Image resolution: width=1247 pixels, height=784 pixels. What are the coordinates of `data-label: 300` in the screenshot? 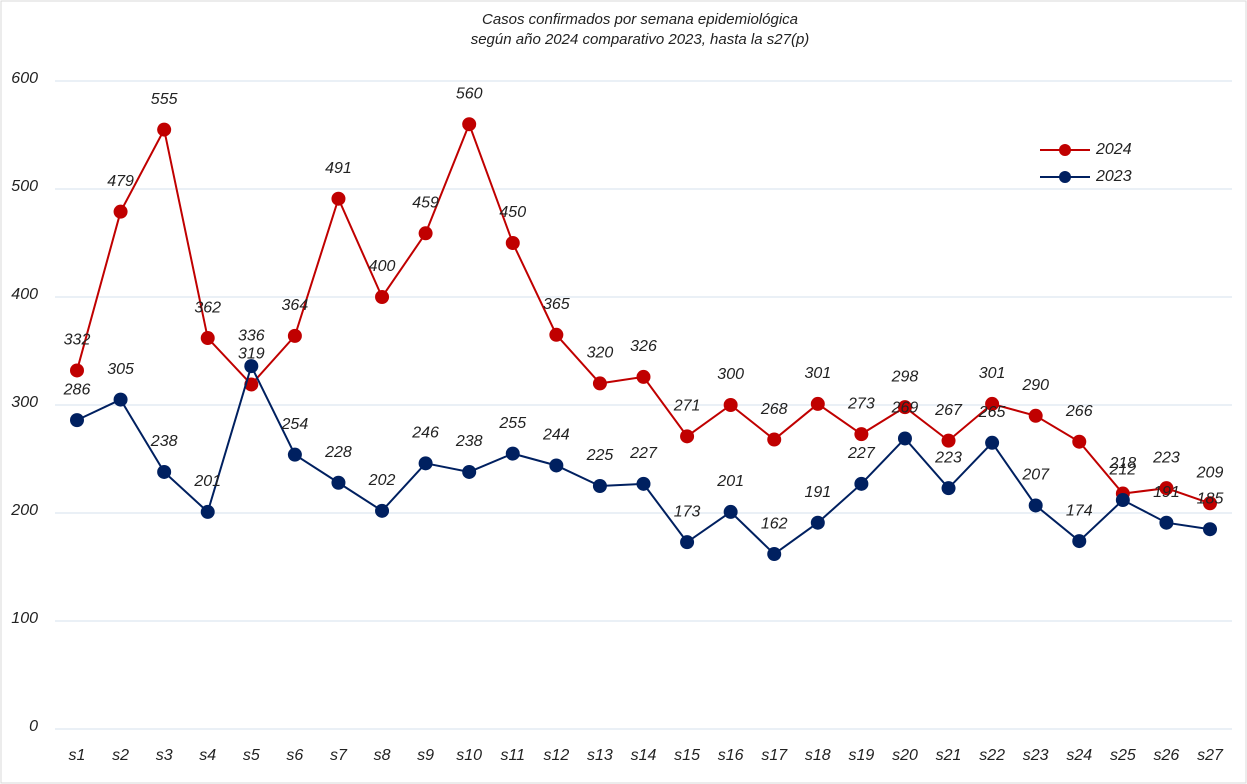 It's located at (730, 374).